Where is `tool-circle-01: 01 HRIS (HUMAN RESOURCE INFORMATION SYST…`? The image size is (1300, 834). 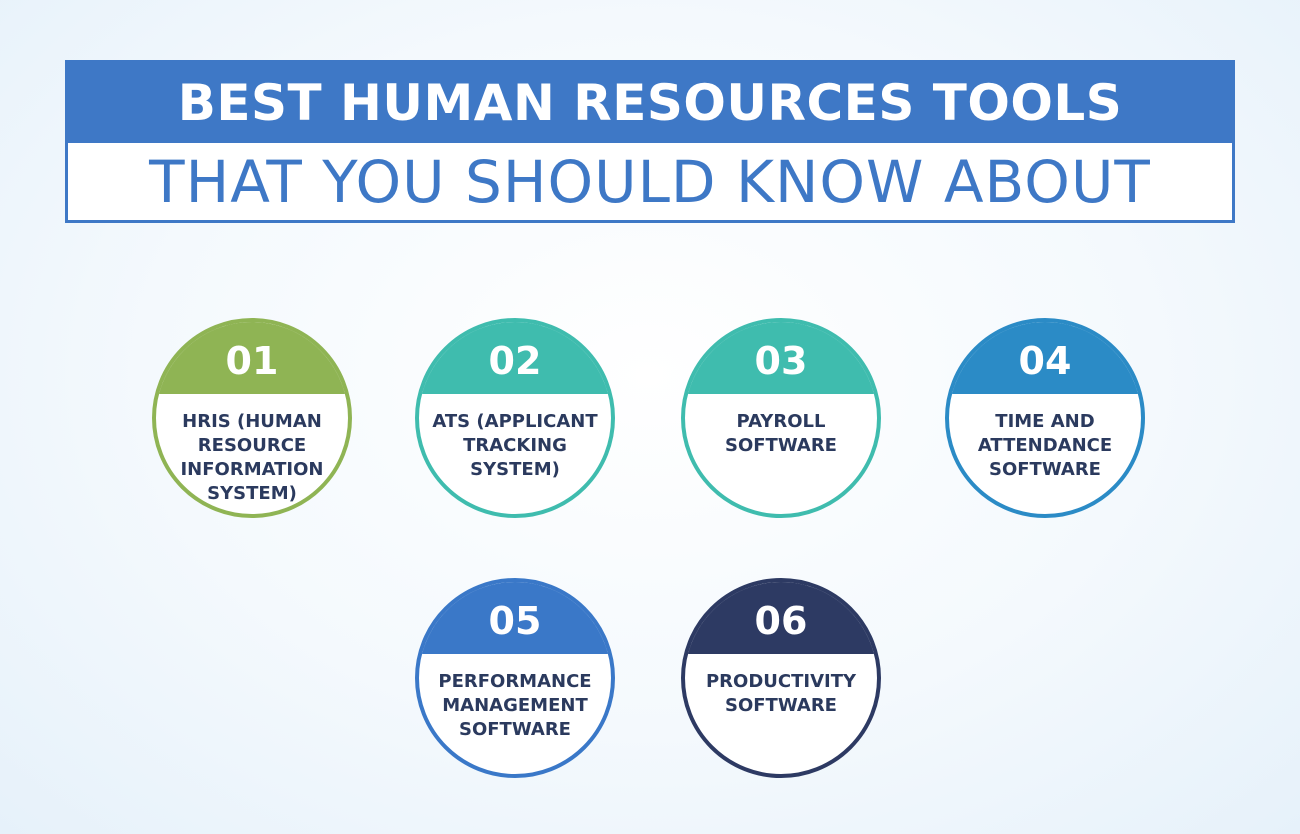
tool-circle-01: 01 HRIS (HUMAN RESOURCE INFORMATION SYST… is located at coordinates (252, 418).